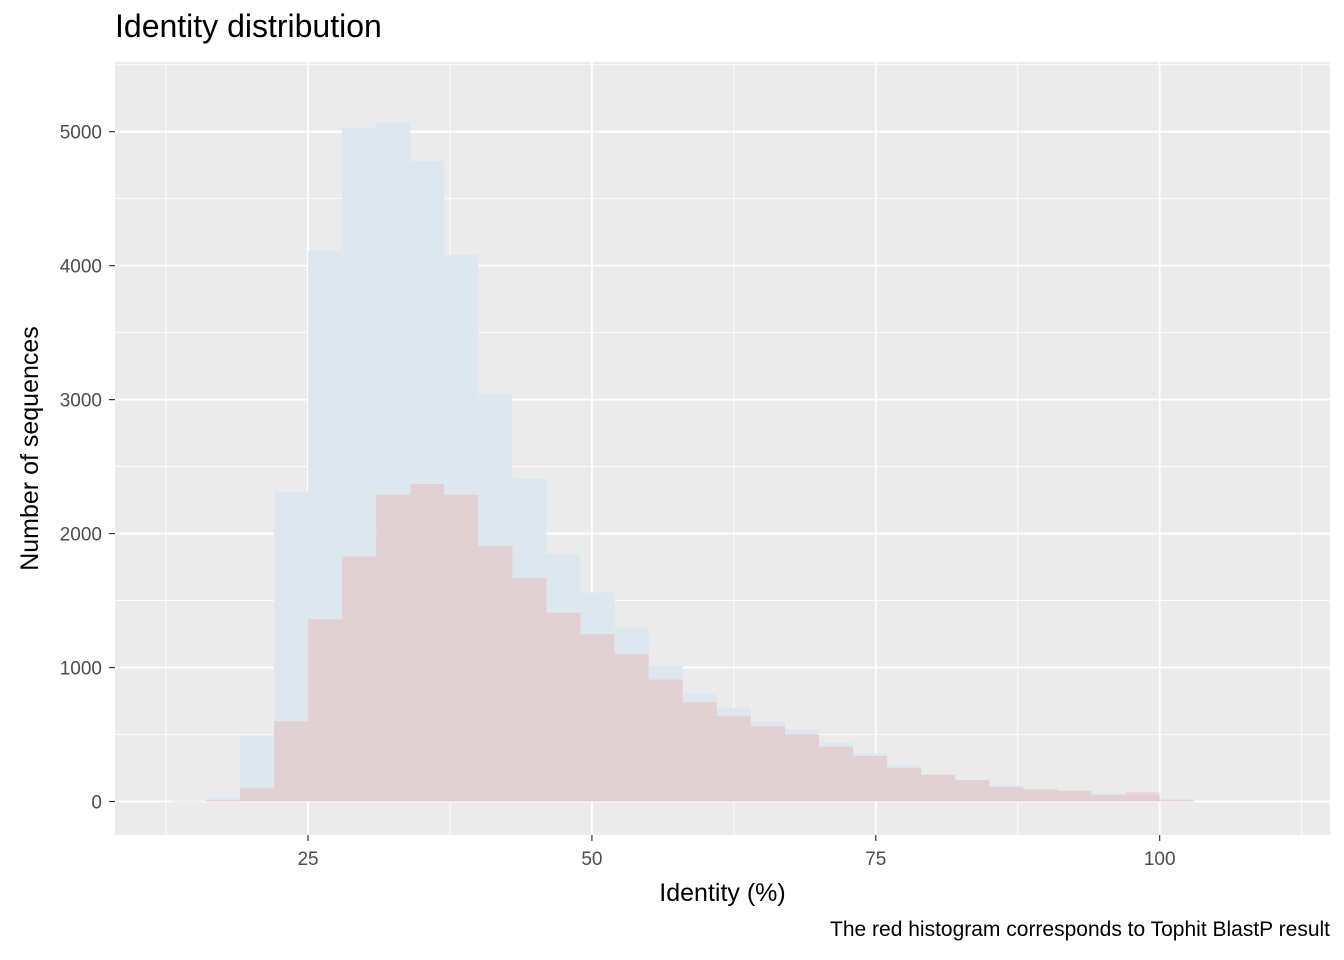  What do you see at coordinates (248, 26) in the screenshot?
I see `chart-title: Identity distribution` at bounding box center [248, 26].